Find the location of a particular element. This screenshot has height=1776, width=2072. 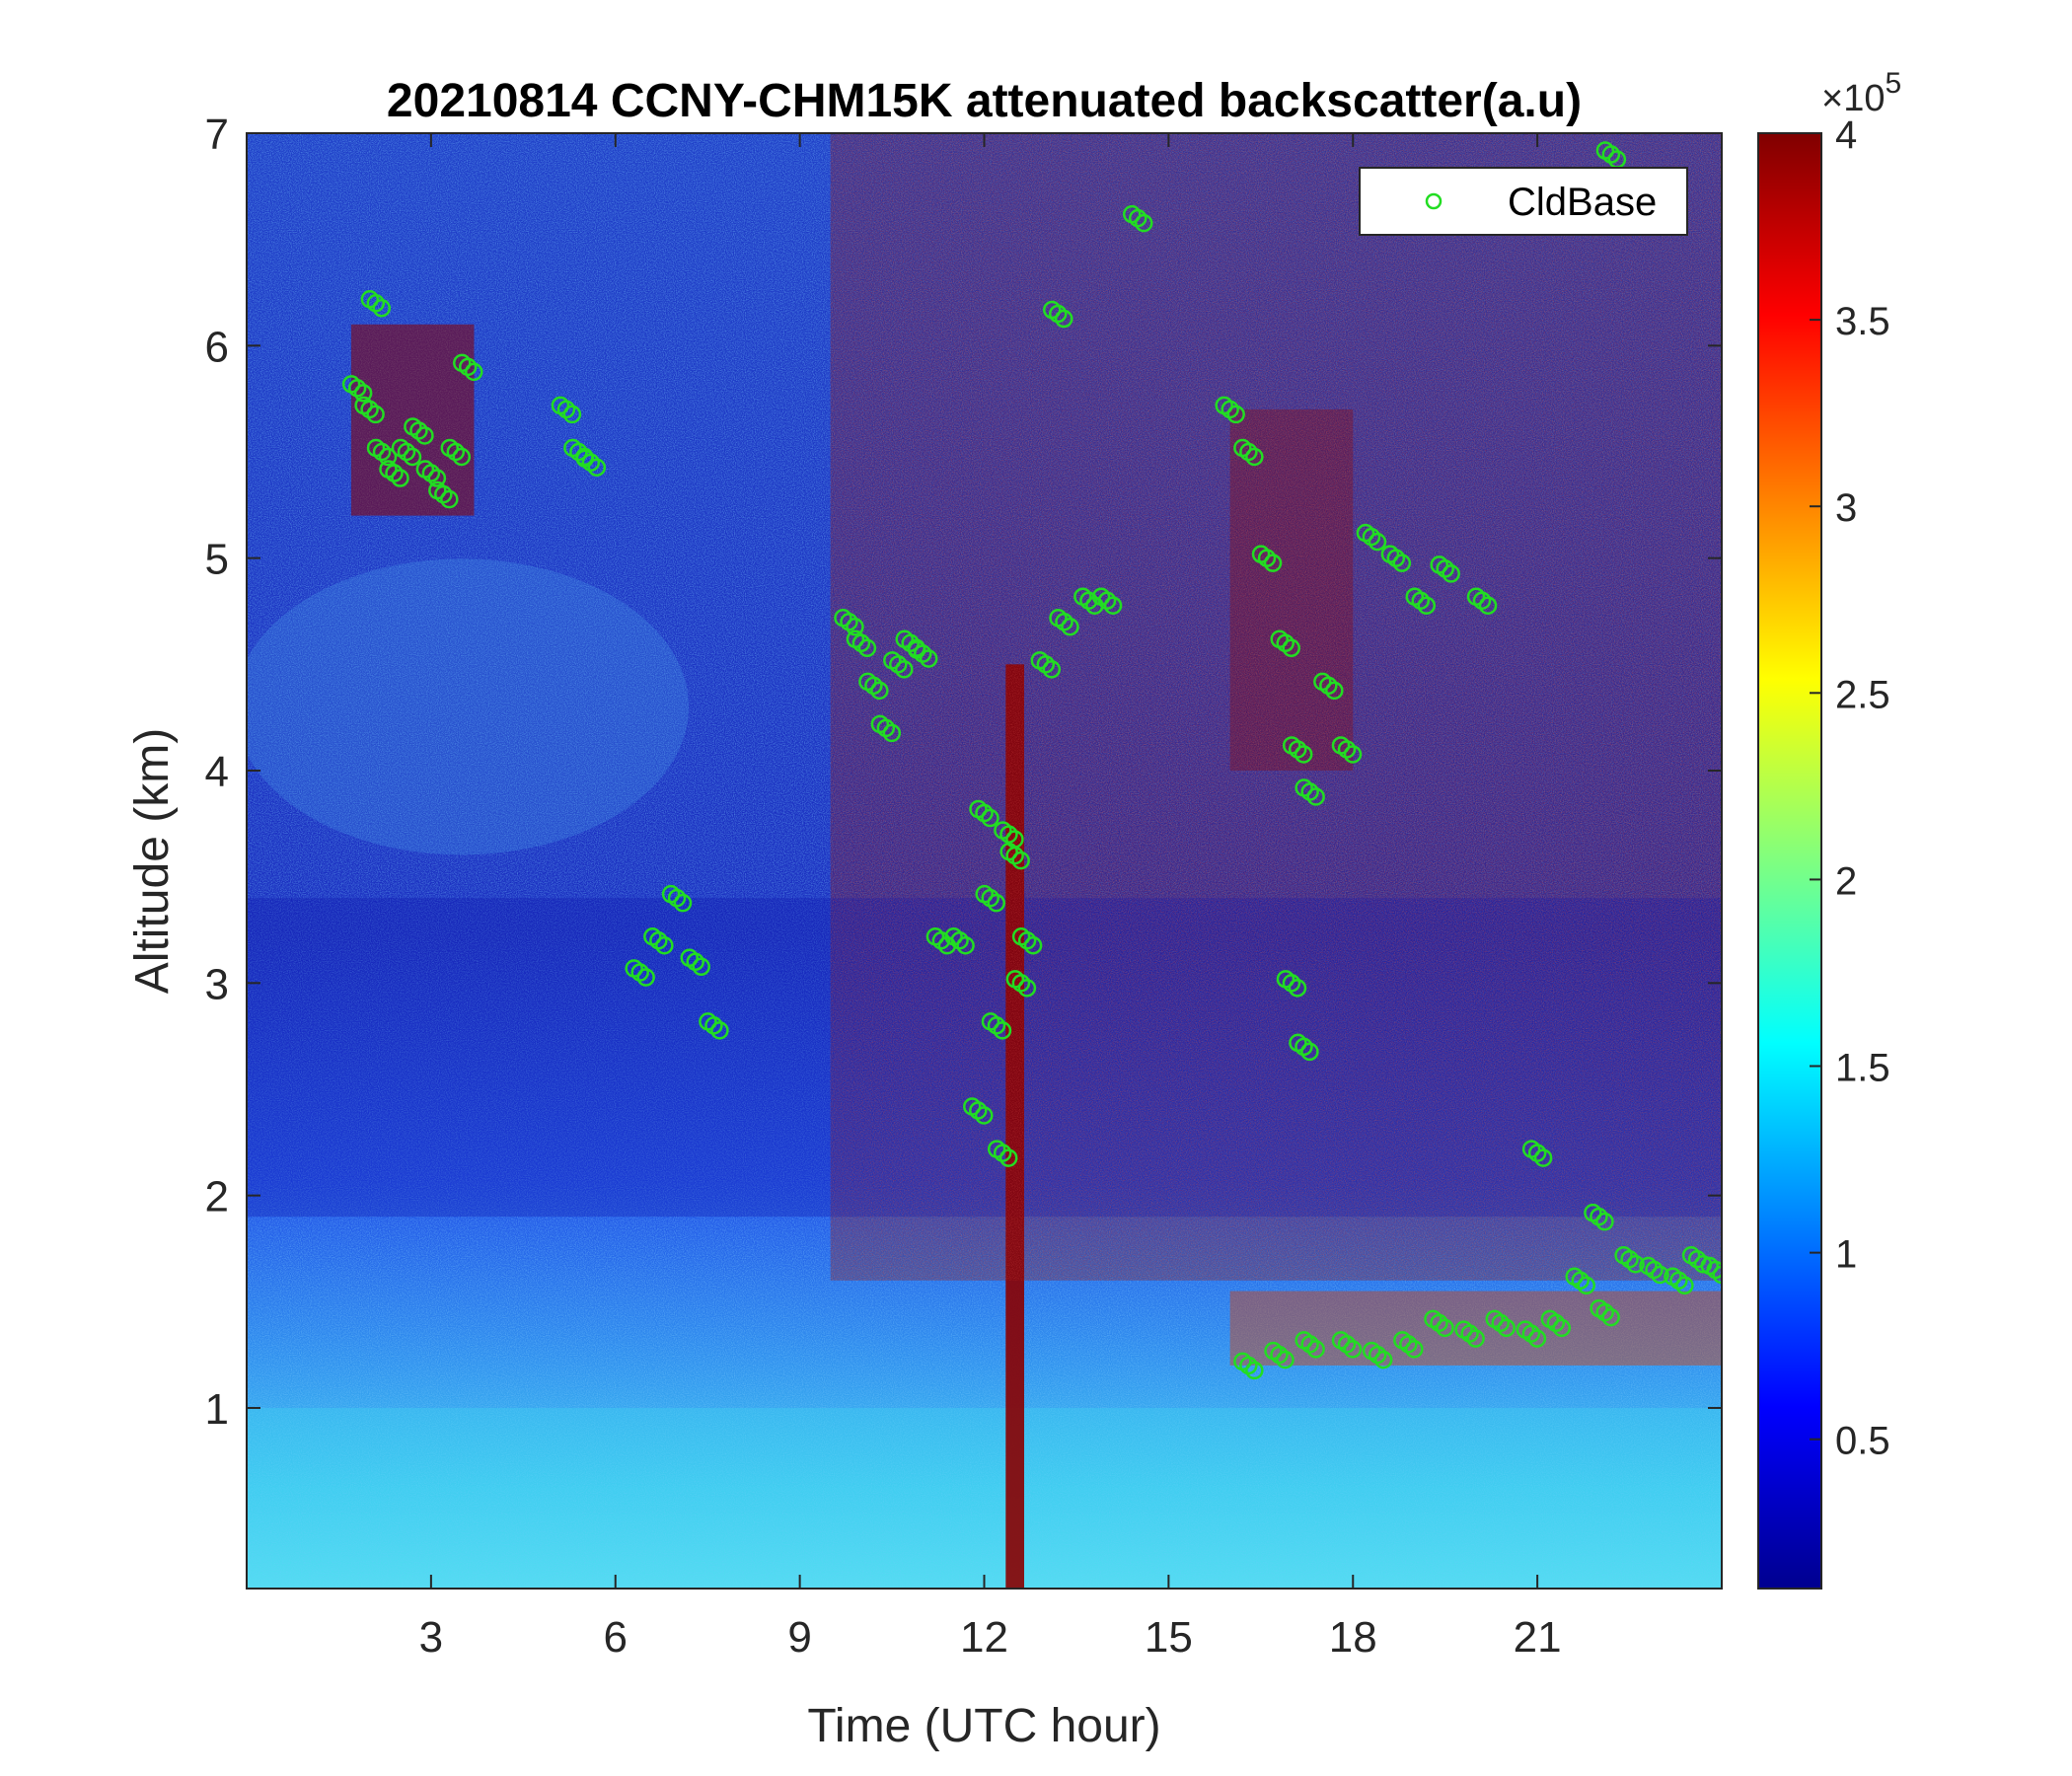

y-axis-label: Altitude (km) is located at coordinates (153, 861).